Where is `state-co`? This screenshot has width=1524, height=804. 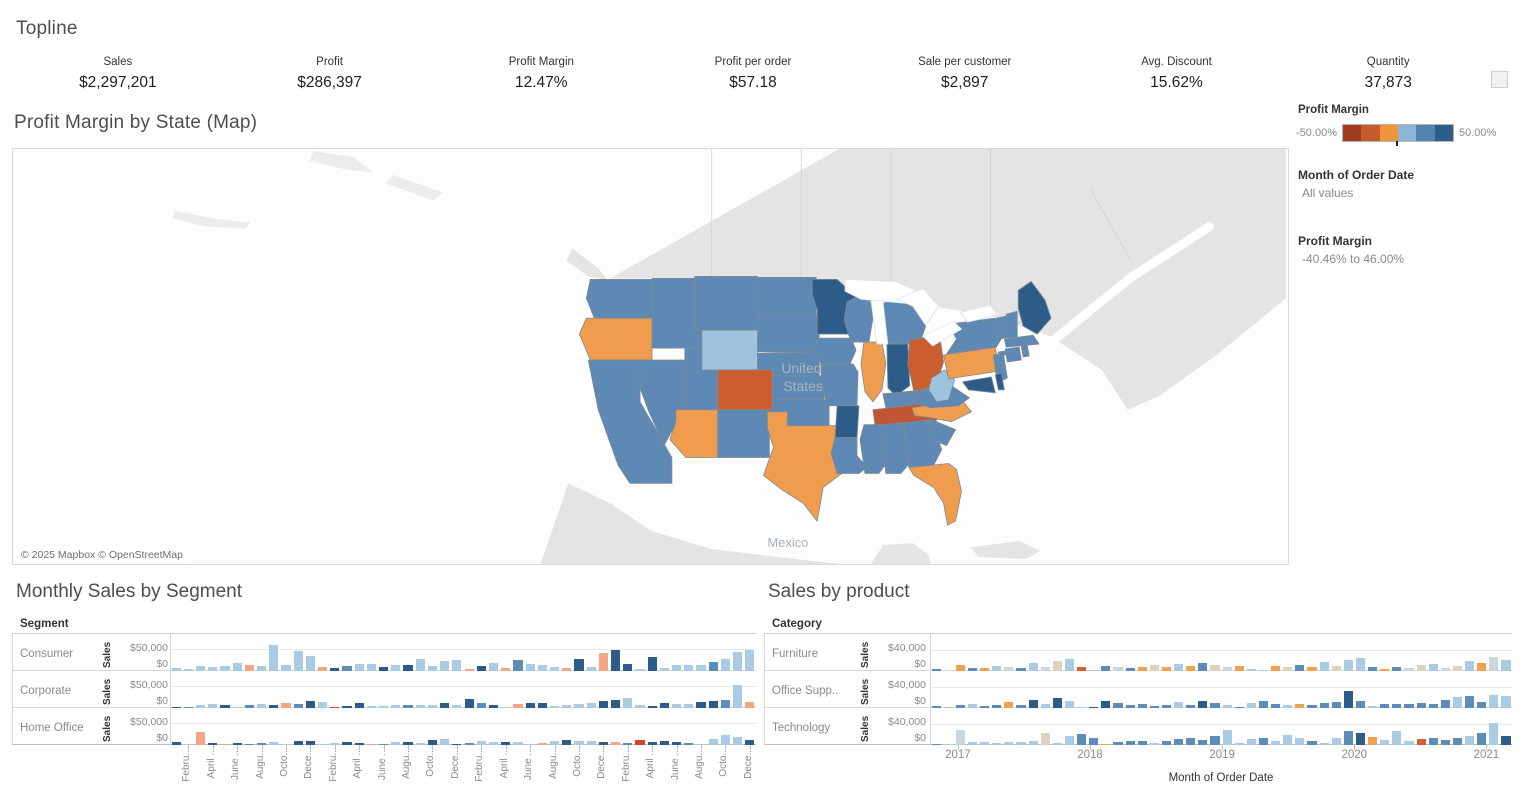
state-co is located at coordinates (745, 390).